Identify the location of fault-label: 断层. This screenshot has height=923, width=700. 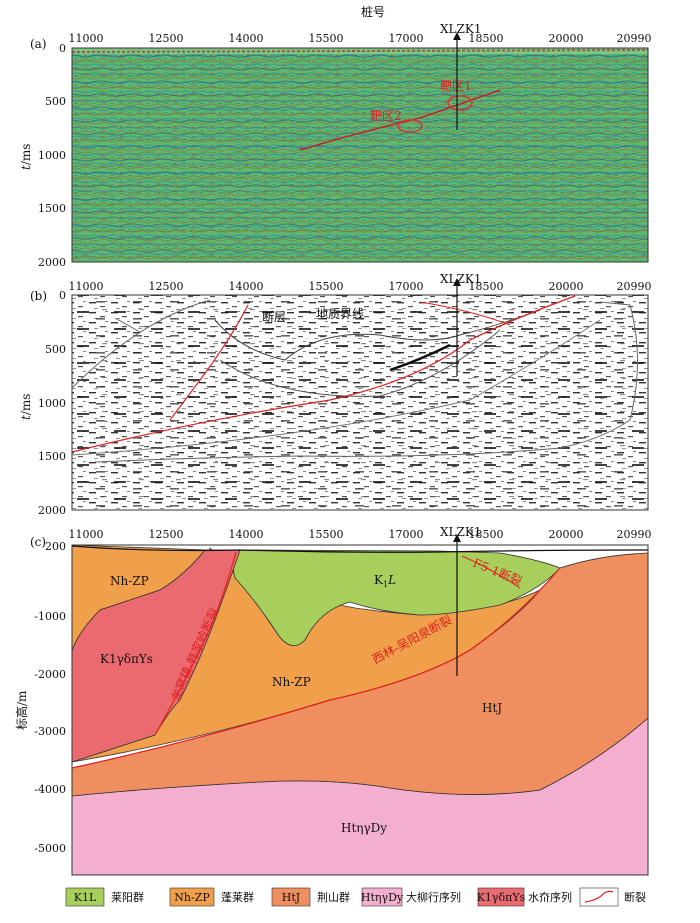
(274, 316).